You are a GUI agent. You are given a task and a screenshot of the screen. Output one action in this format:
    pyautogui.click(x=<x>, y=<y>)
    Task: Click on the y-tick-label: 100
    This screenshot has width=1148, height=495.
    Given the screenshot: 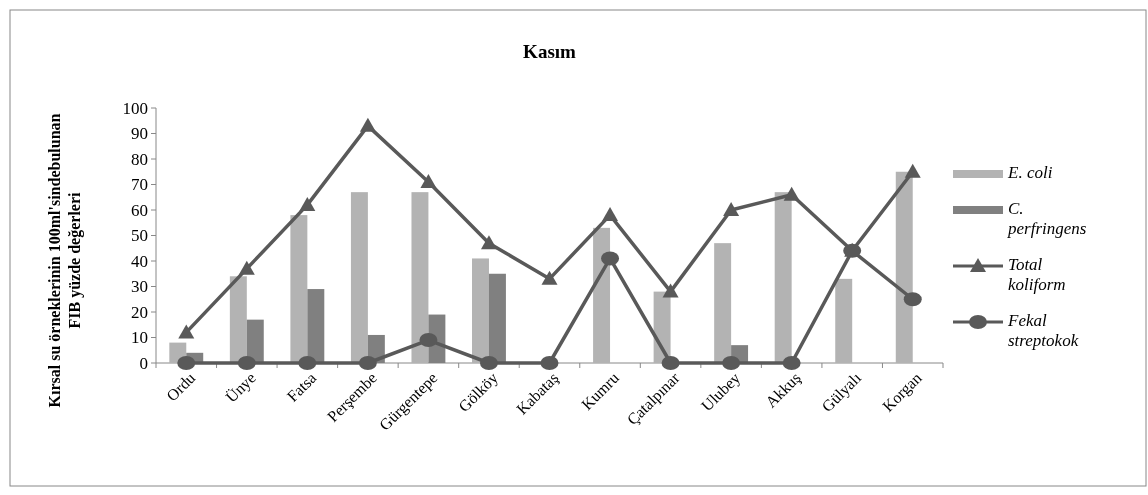 What is the action you would take?
    pyautogui.click(x=135, y=108)
    